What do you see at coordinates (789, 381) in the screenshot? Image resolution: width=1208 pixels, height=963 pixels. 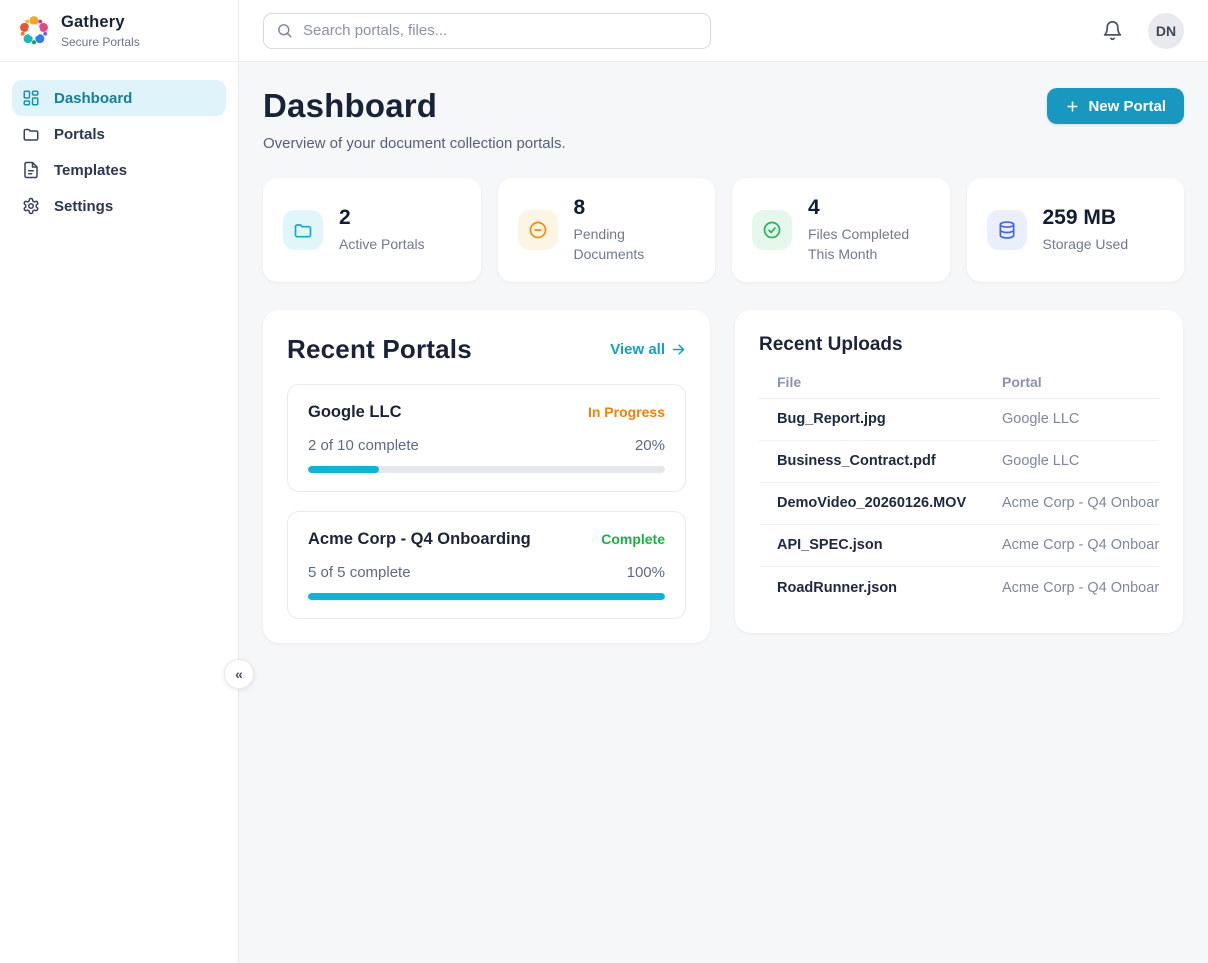 I see `column-header-file: File` at bounding box center [789, 381].